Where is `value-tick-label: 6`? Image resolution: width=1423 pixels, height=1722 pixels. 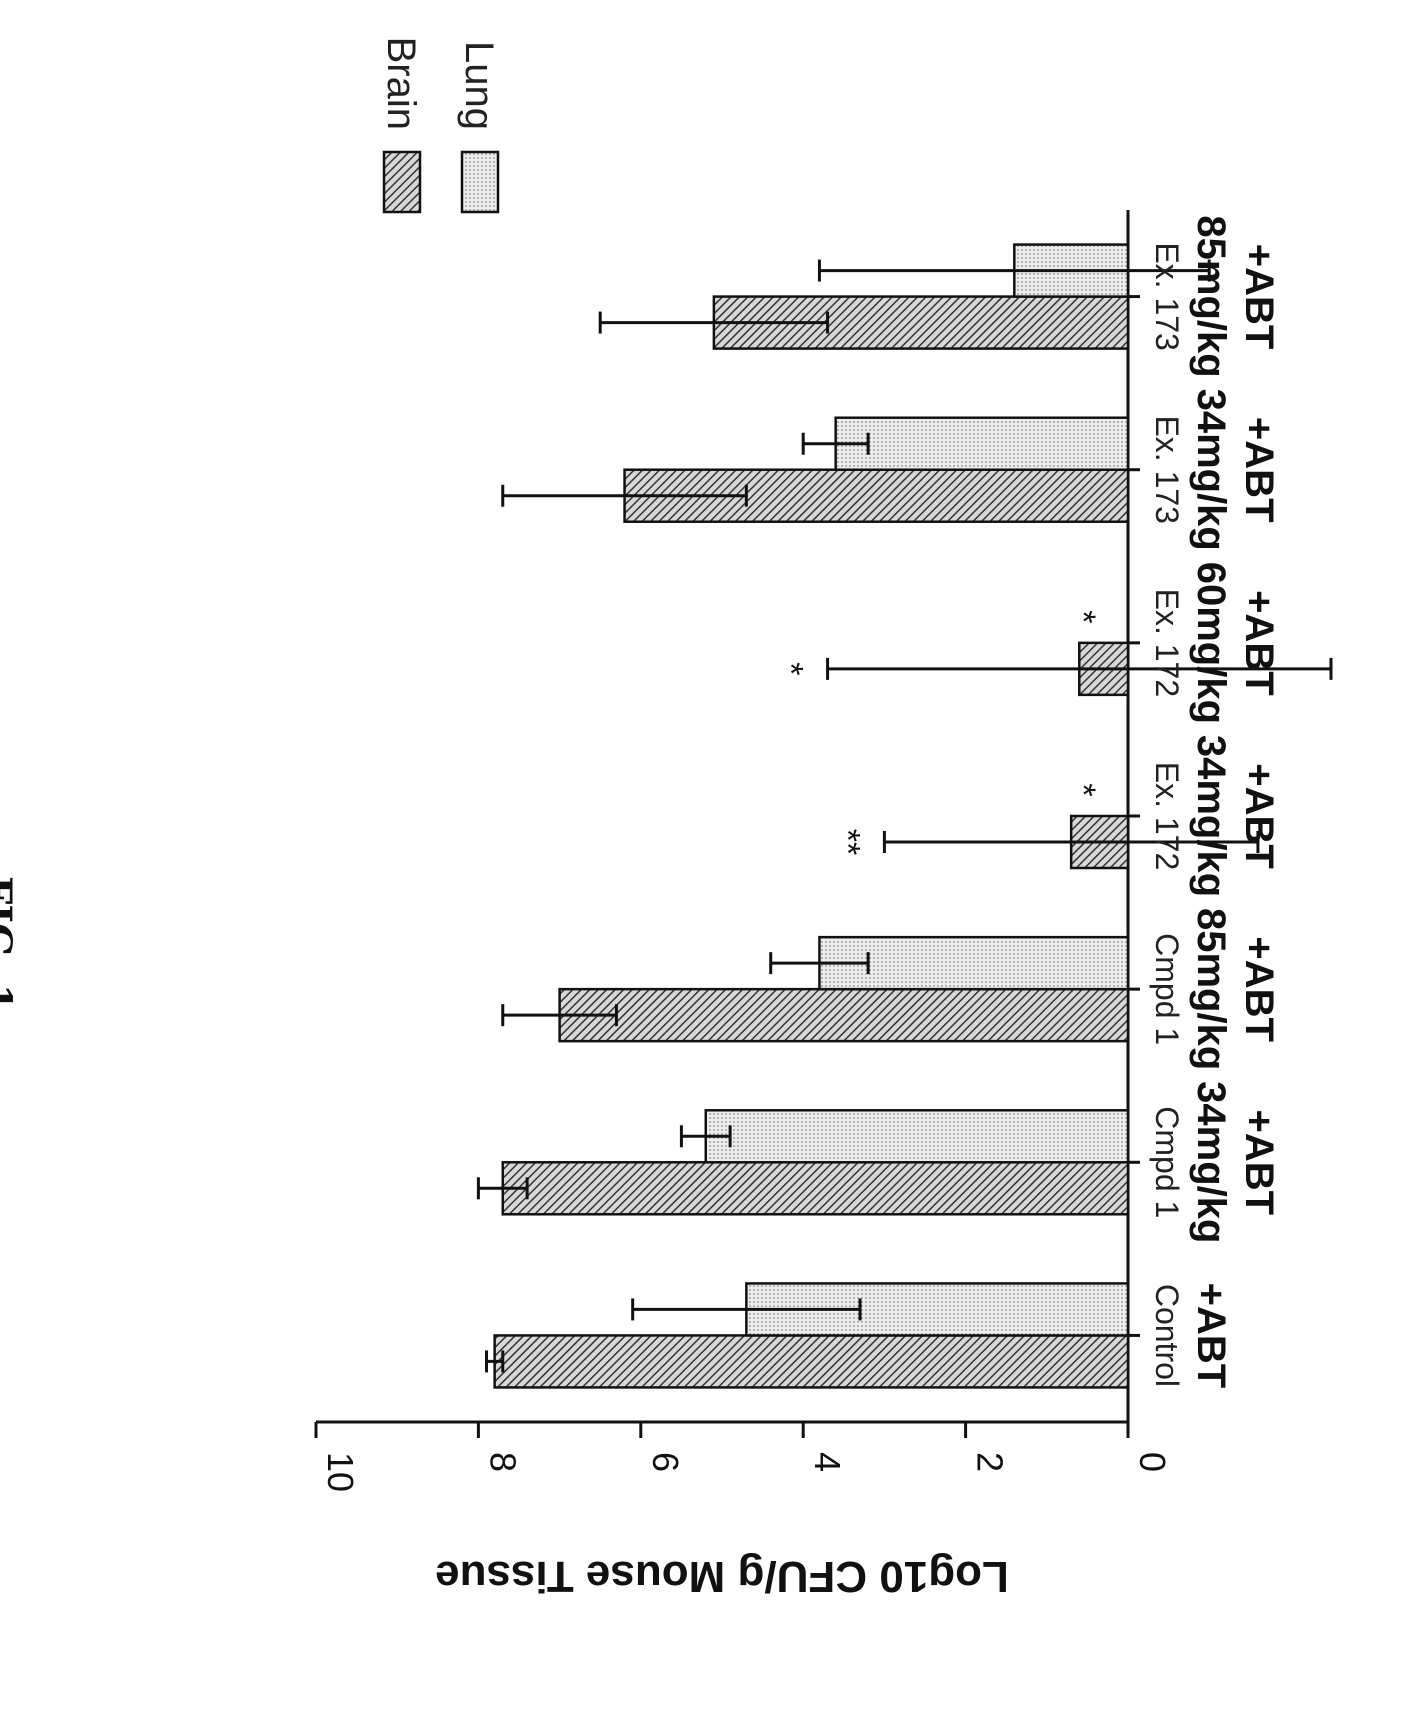
value-tick-label: 6 is located at coordinates (665, 1462).